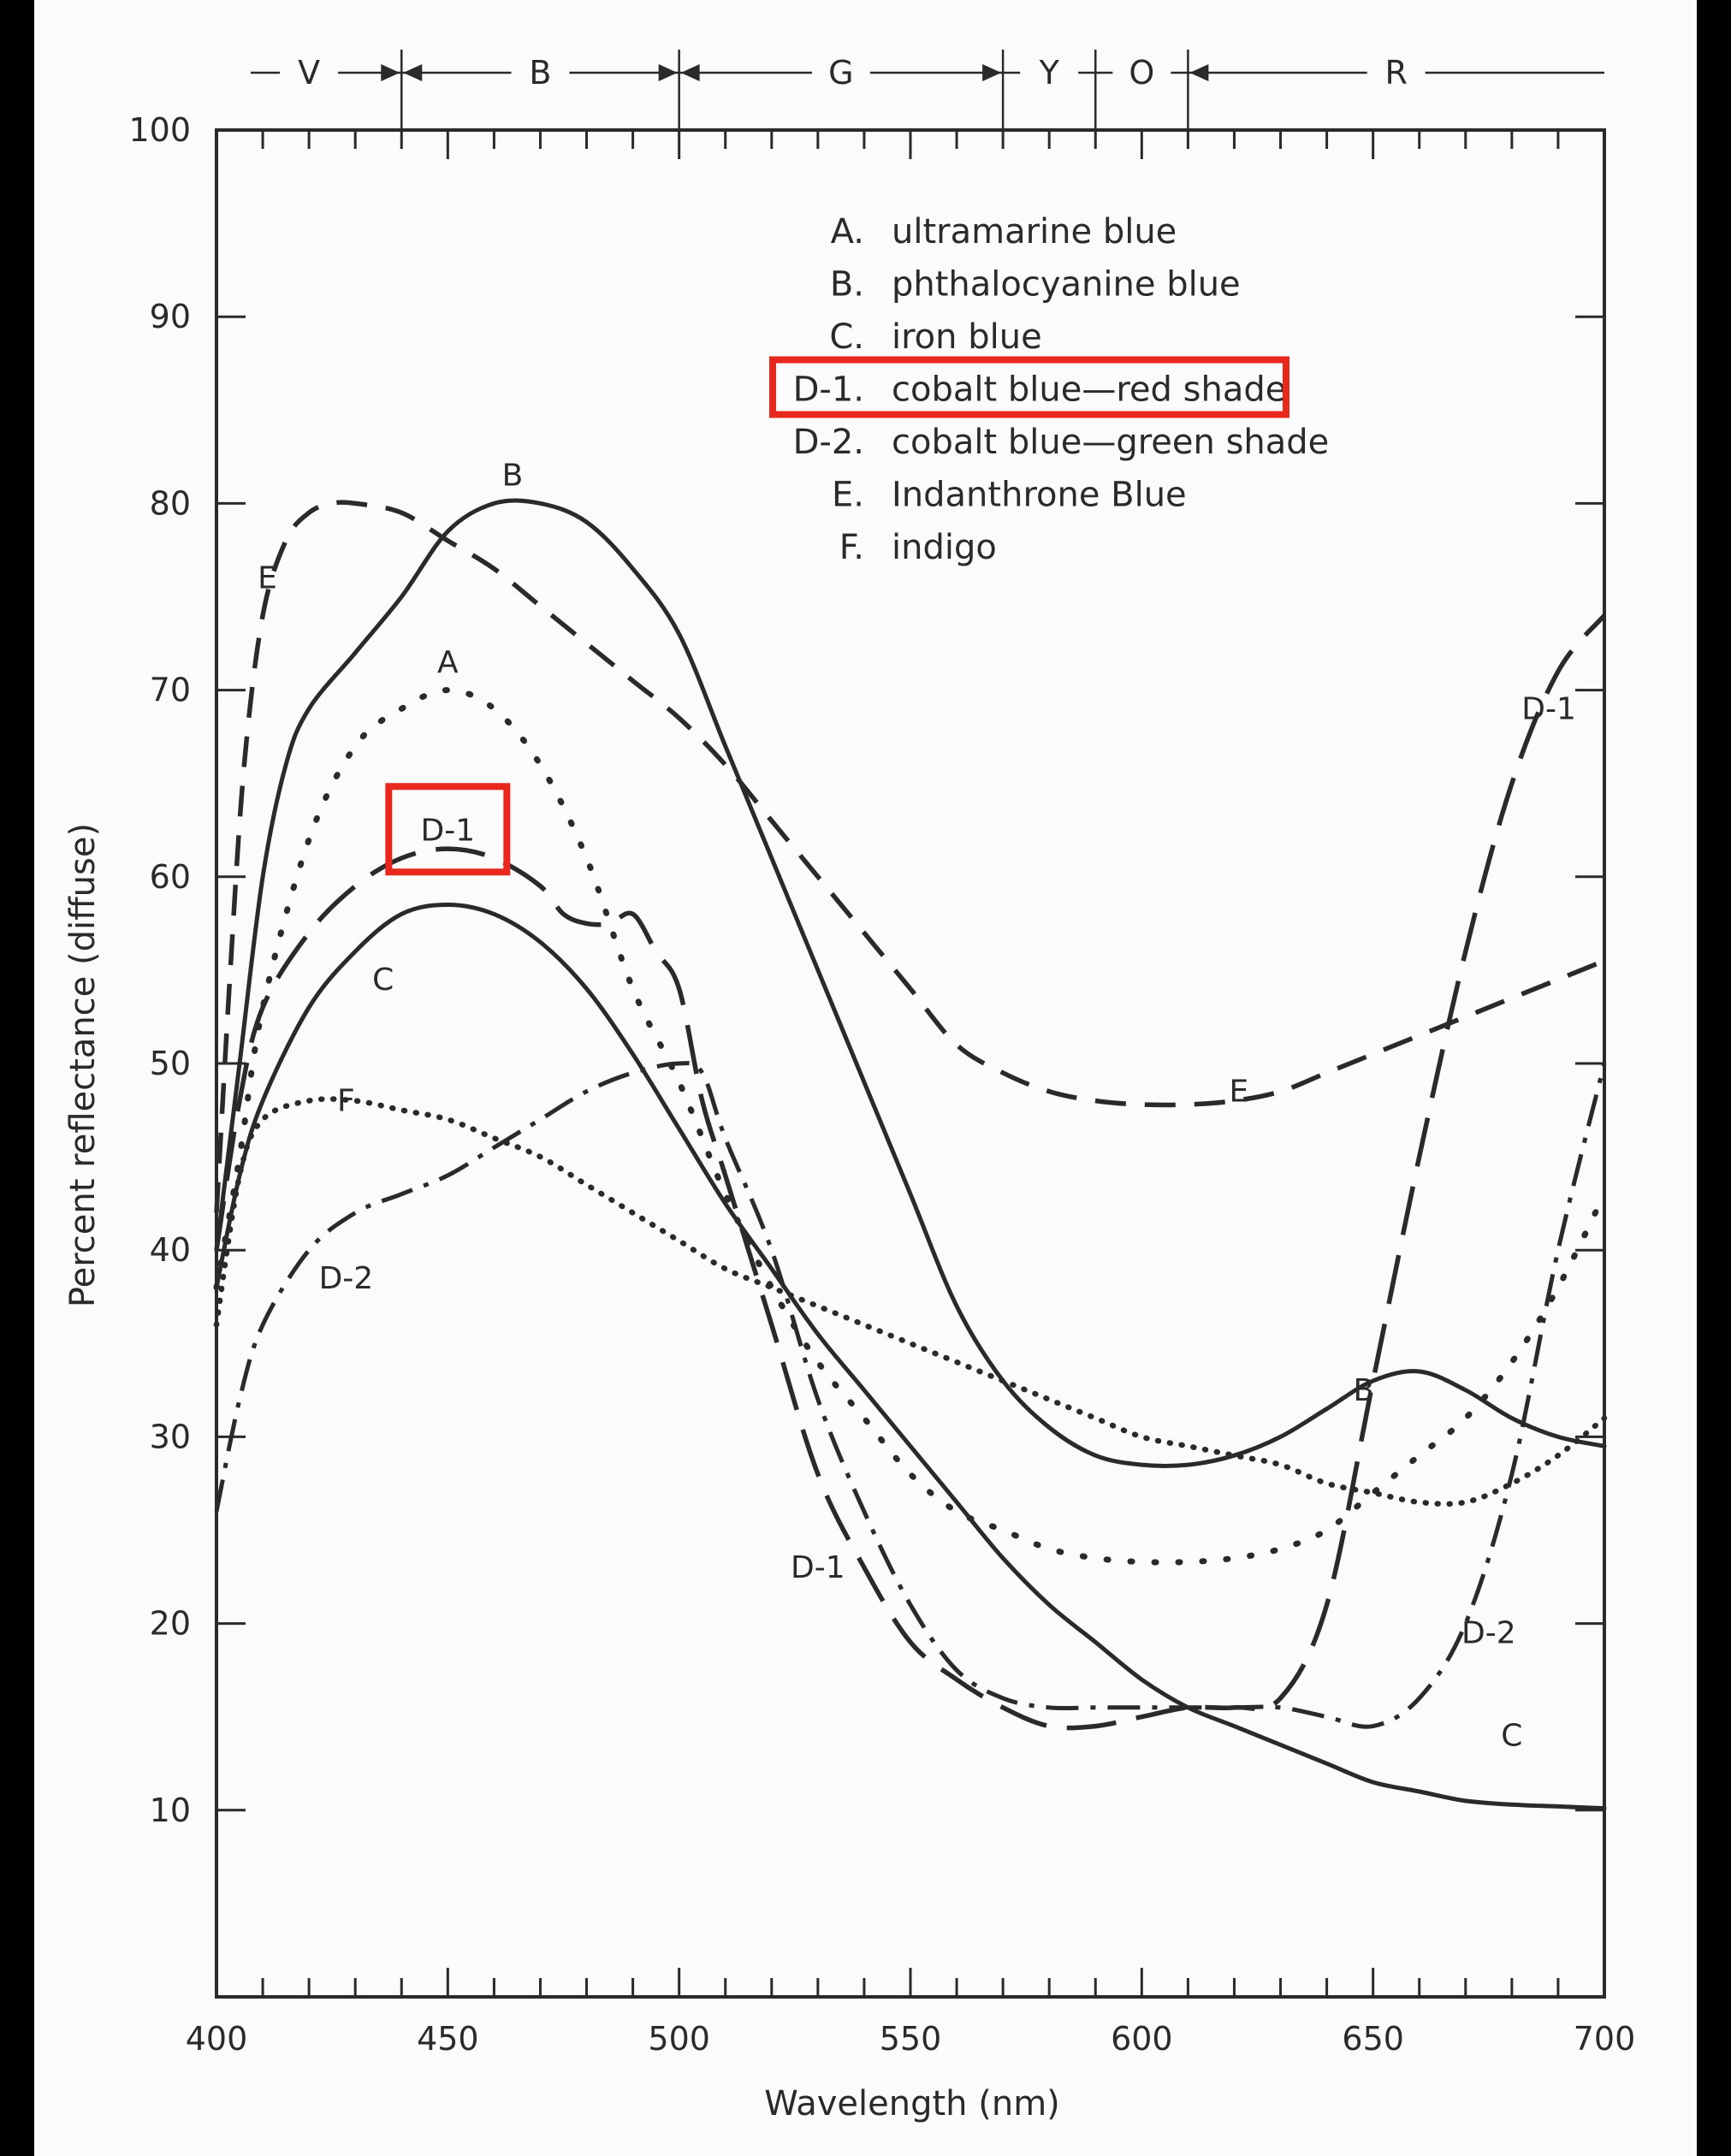 Image resolution: width=1731 pixels, height=2156 pixels. I want to click on legend-key: A., so click(847, 232).